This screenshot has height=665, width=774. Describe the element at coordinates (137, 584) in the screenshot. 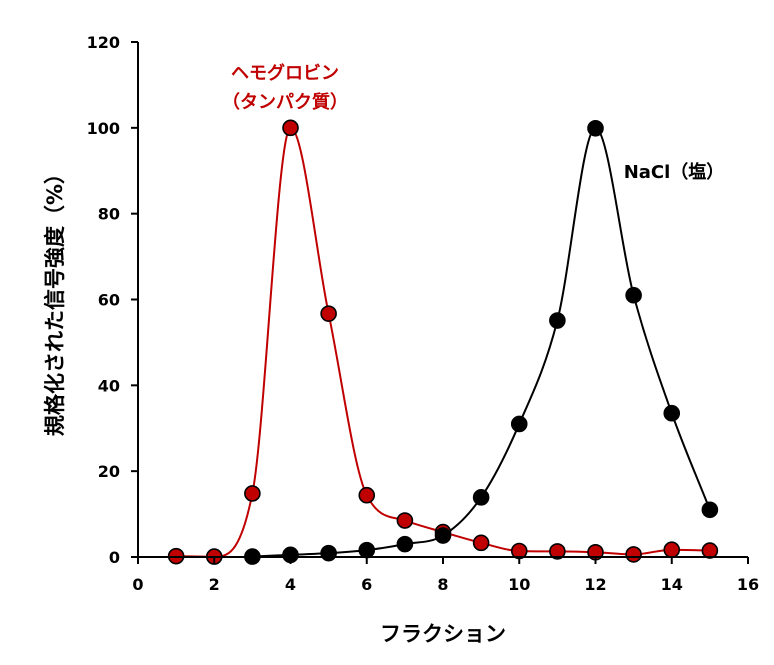

I see `x-tick-label: 0` at that location.